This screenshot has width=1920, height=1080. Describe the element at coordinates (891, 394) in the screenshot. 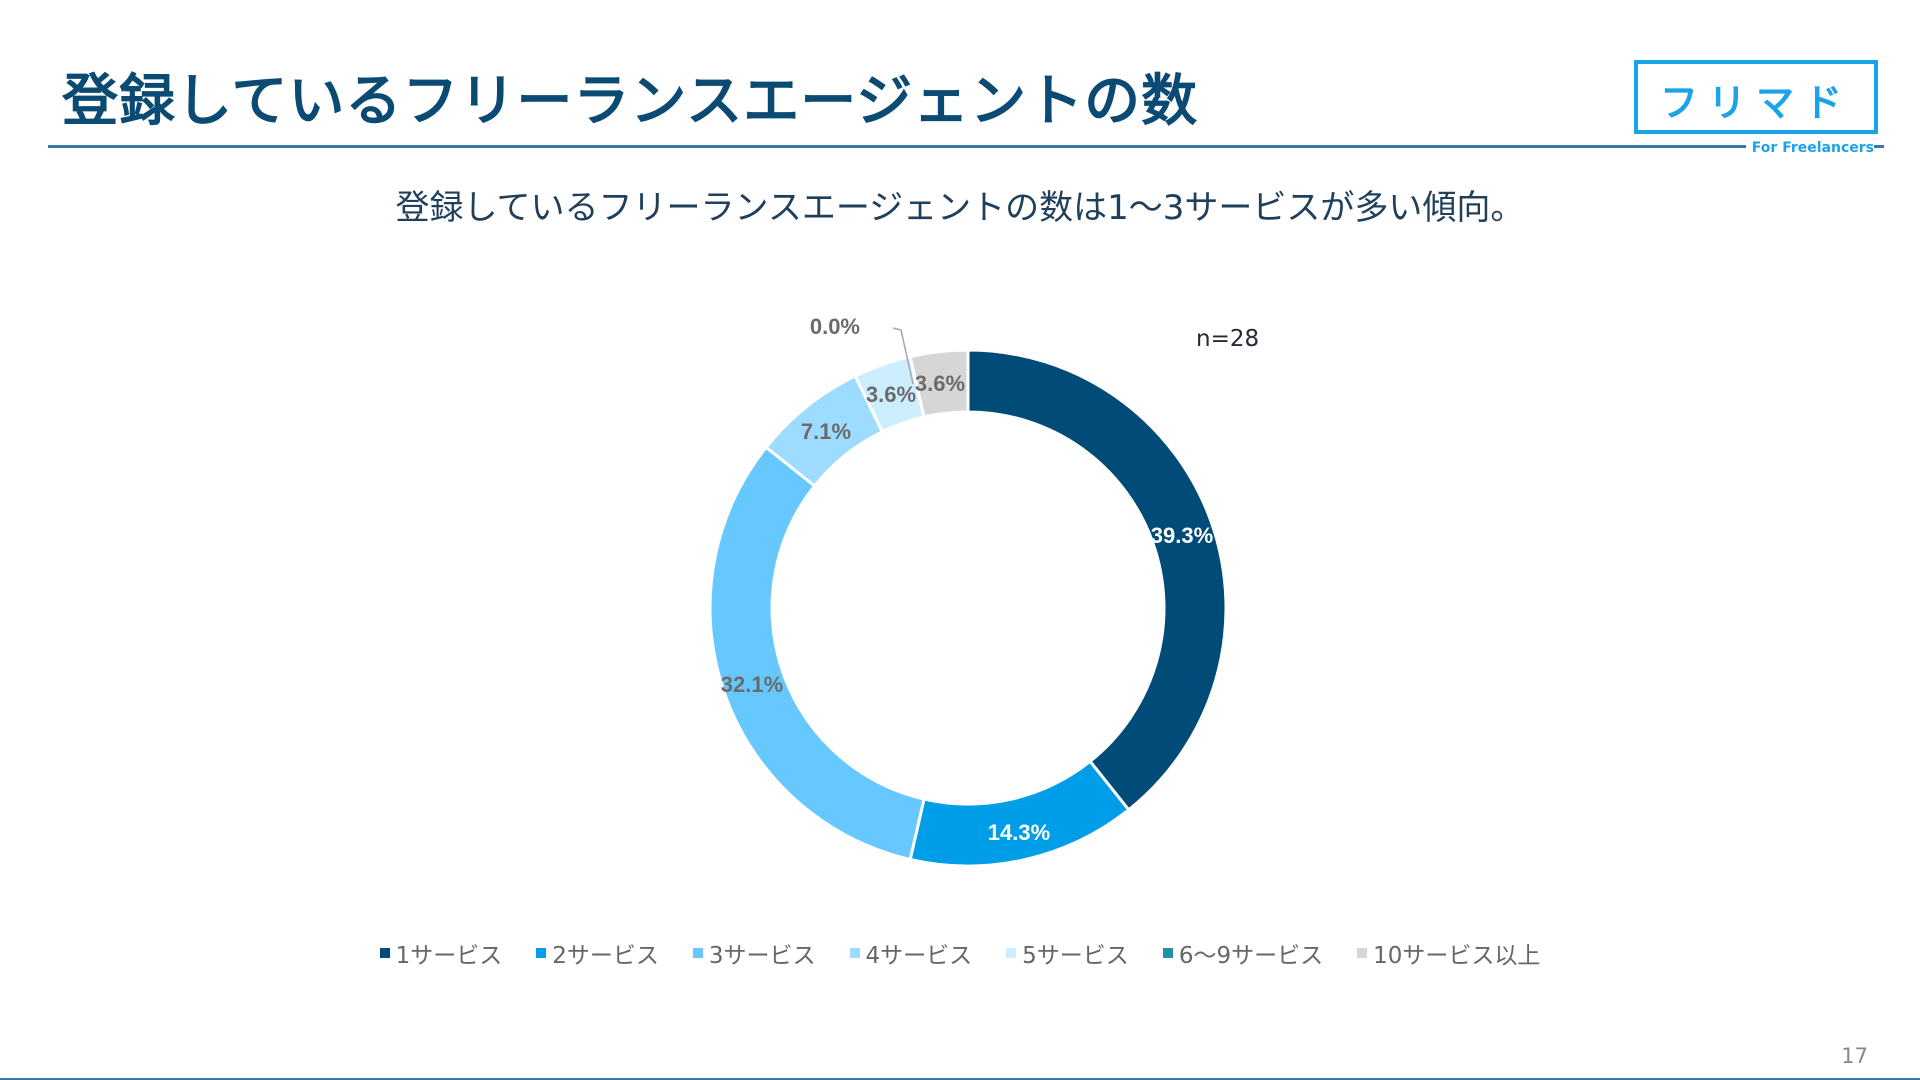

I see `data-label-5: 3.6%` at that location.